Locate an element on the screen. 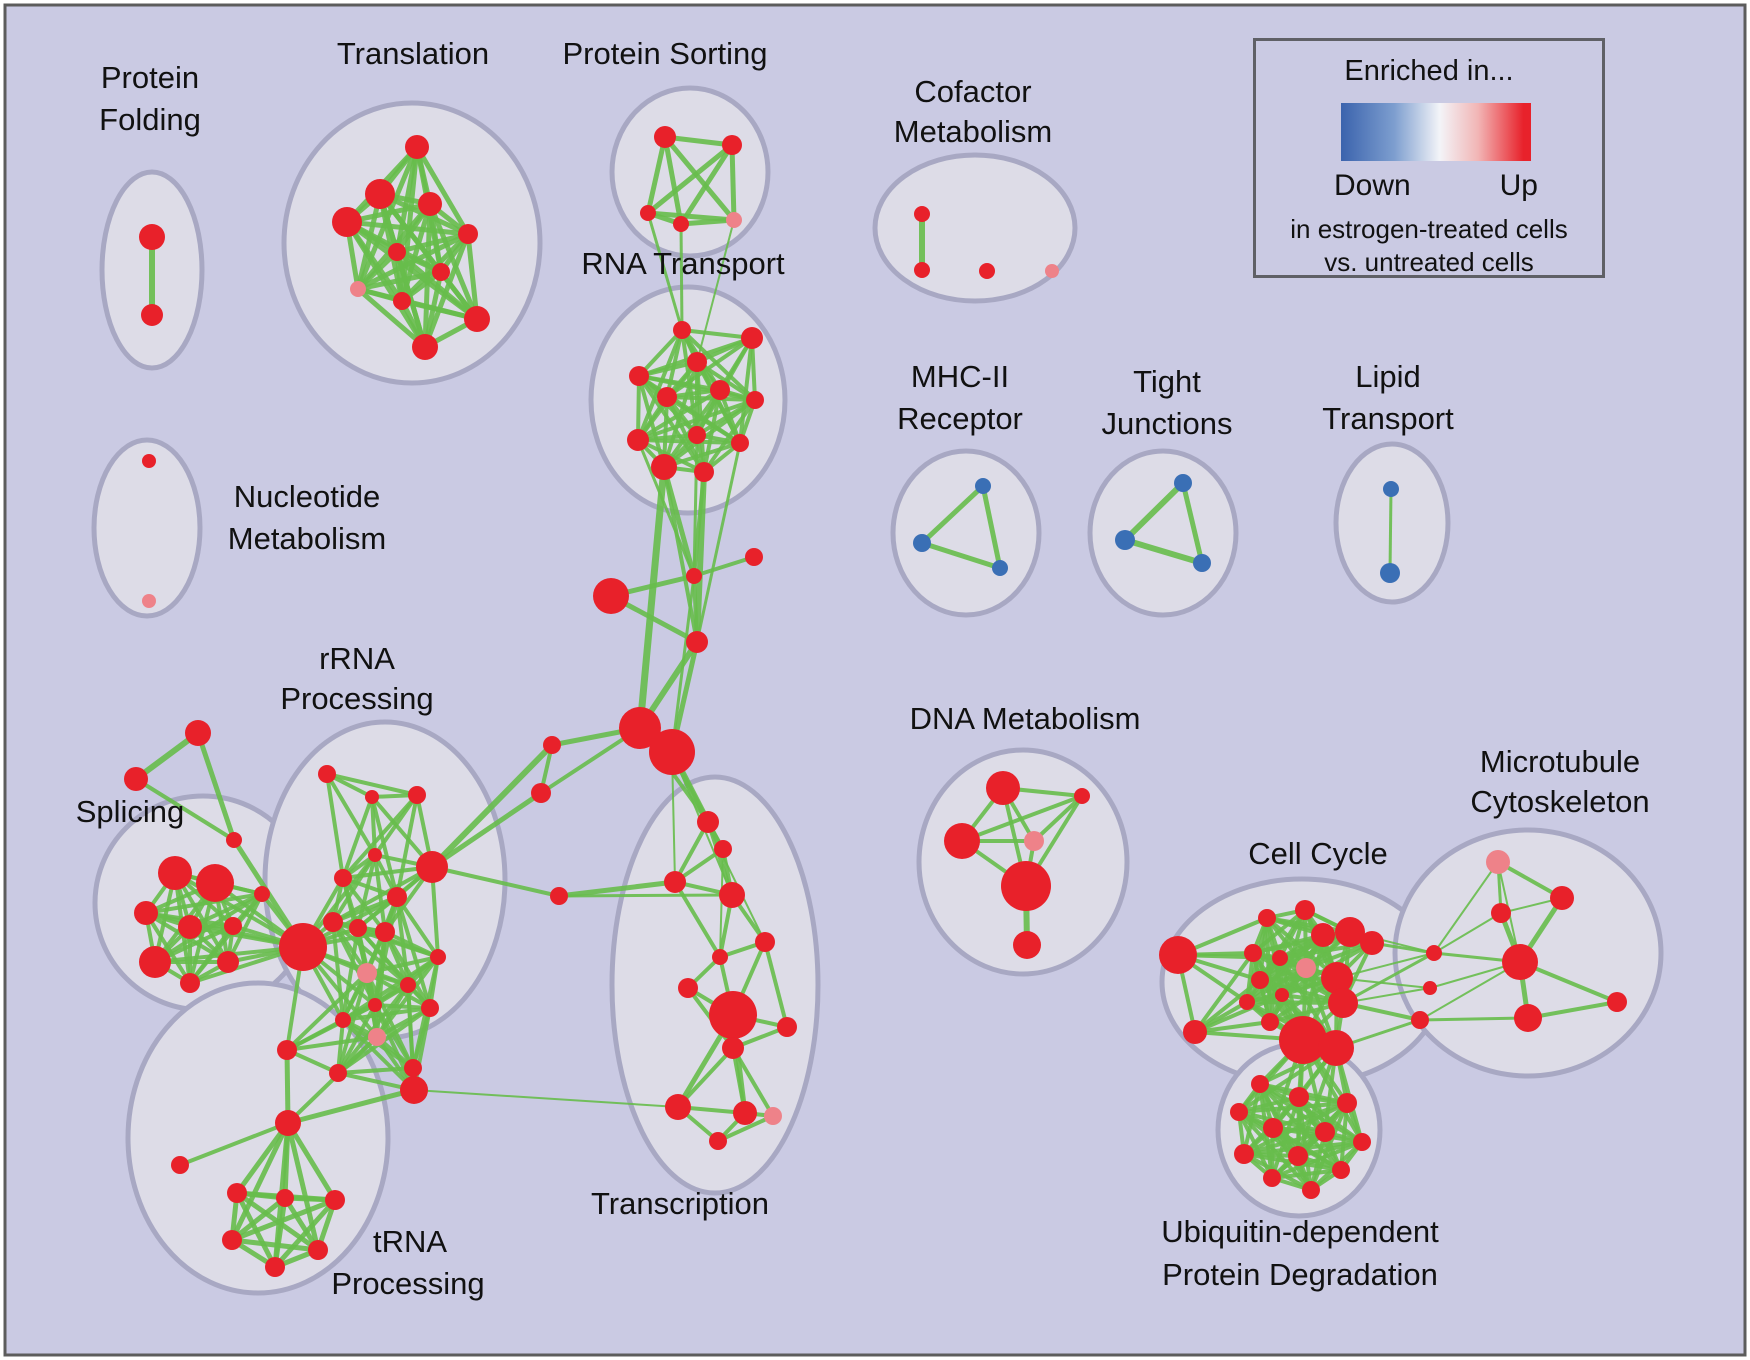  cluster-label: Protein Degradation is located at coordinates (1300, 1274).